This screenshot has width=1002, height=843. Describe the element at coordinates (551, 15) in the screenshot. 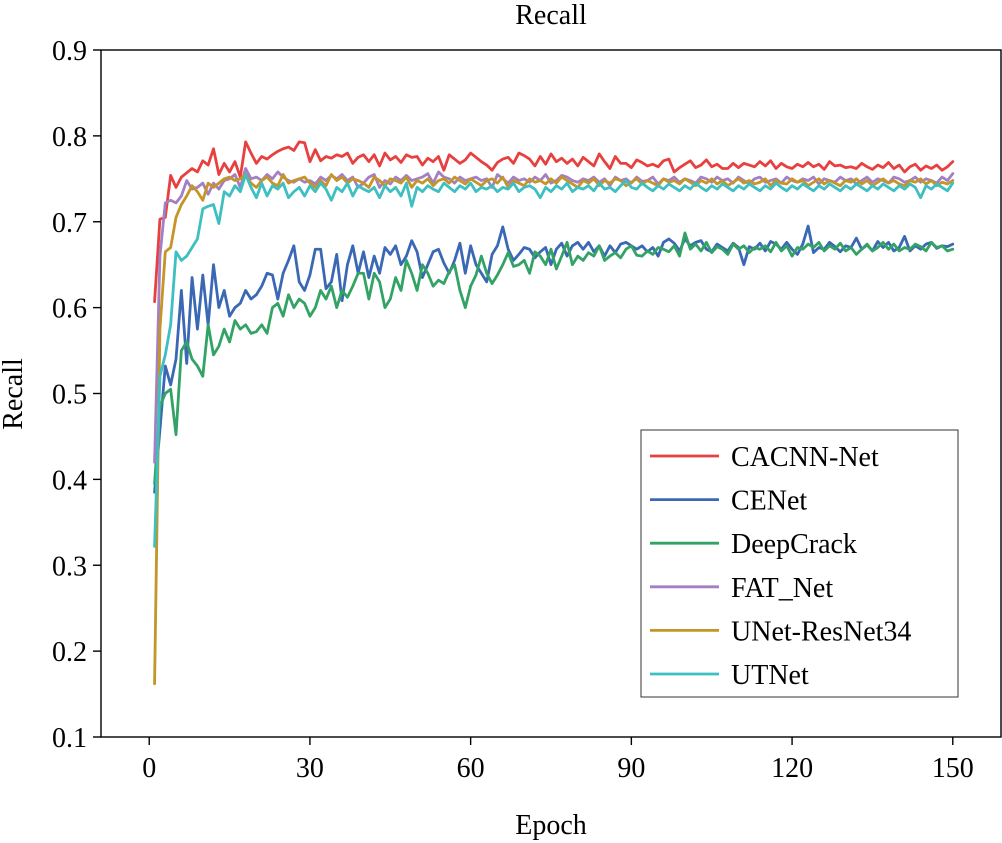

I see `chart-title: Recall` at that location.